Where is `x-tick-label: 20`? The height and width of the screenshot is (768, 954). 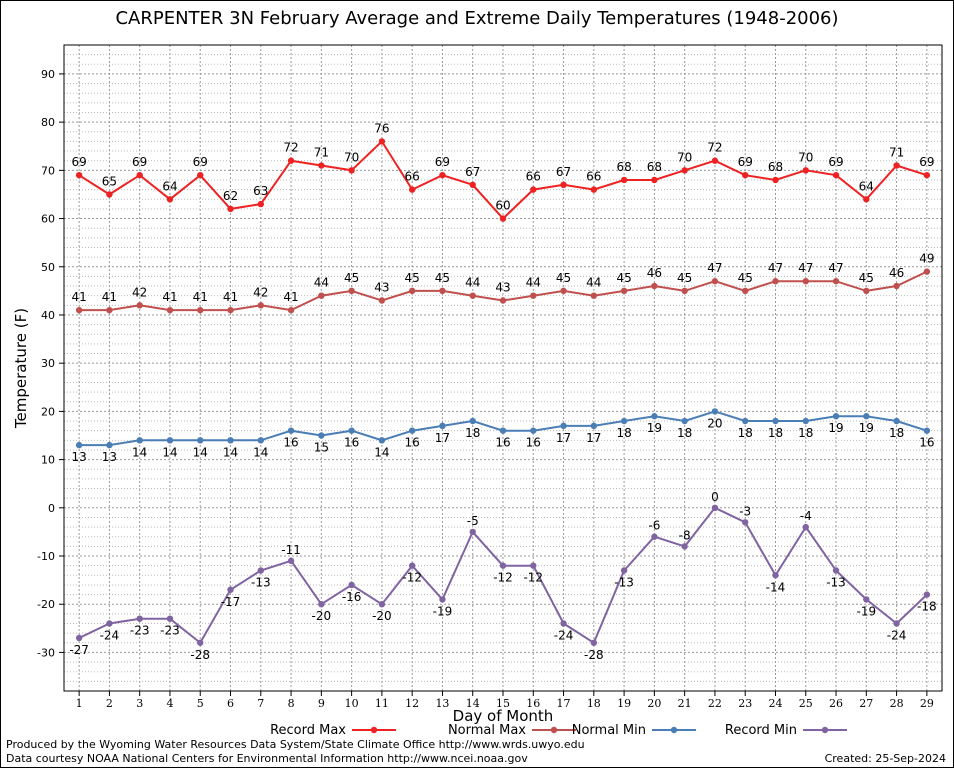 x-tick-label: 20 is located at coordinates (654, 703).